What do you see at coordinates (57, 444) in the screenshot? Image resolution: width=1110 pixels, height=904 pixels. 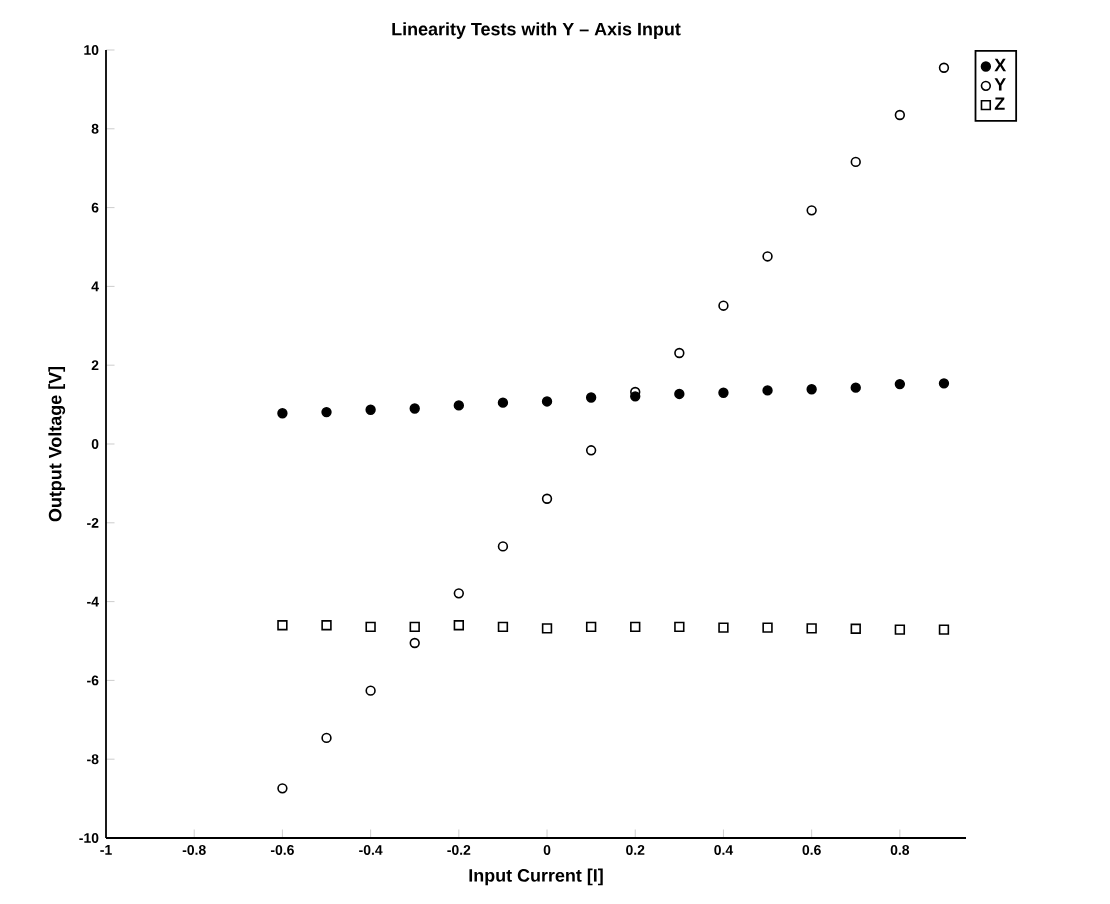 I see `y-axis-title: Output Voltage [V]` at bounding box center [57, 444].